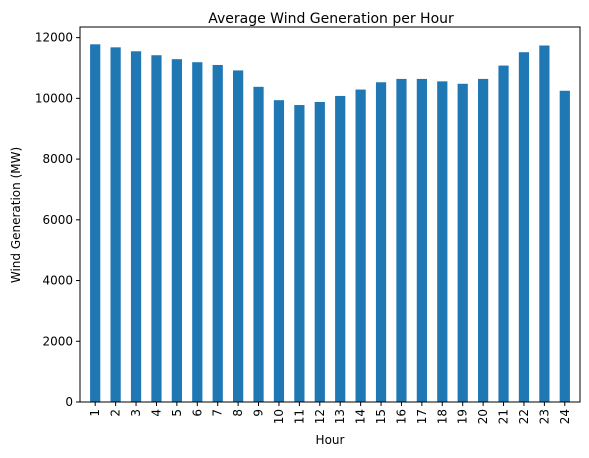  Describe the element at coordinates (69, 402) in the screenshot. I see `y-tick-label: 0` at that location.